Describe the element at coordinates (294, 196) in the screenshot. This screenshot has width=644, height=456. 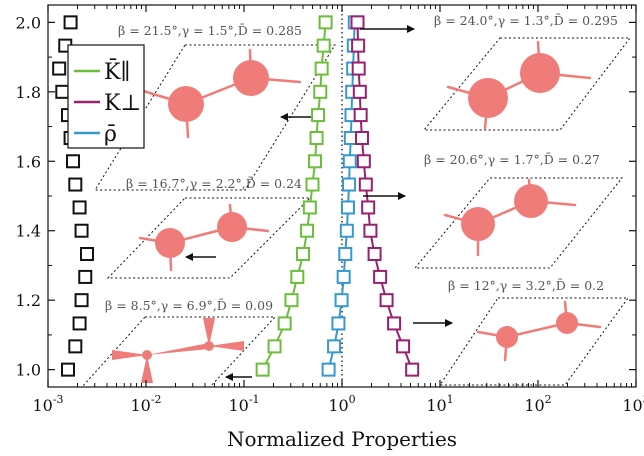
I see `fit-line-green` at that location.